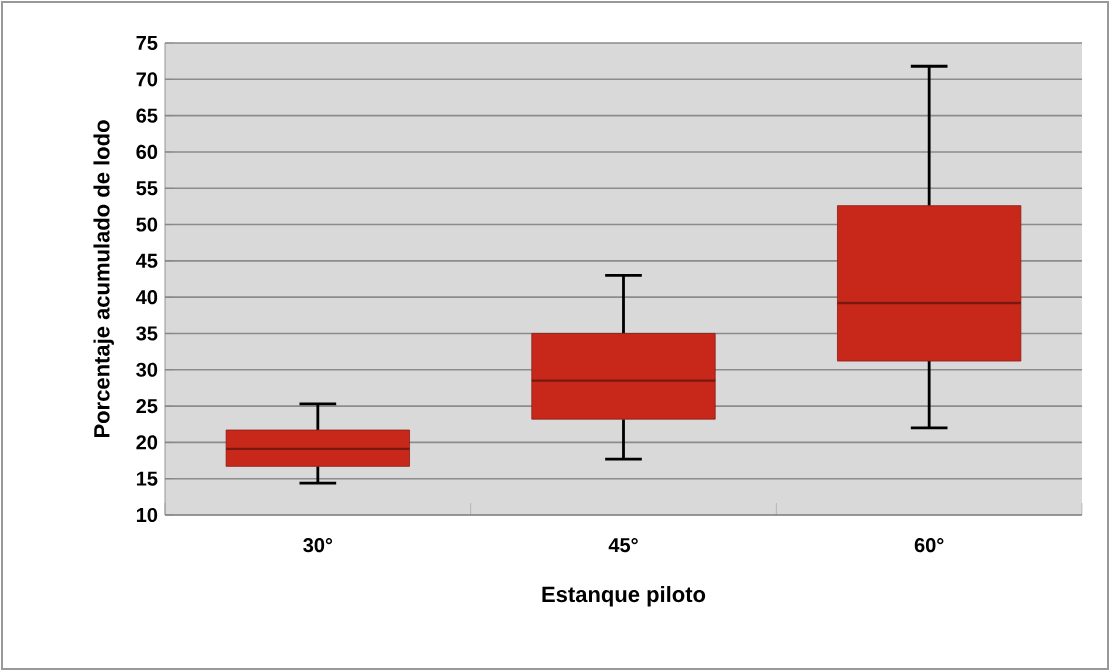 The image size is (1110, 671). I want to click on x-axis-title: Estanque piloto, so click(624, 596).